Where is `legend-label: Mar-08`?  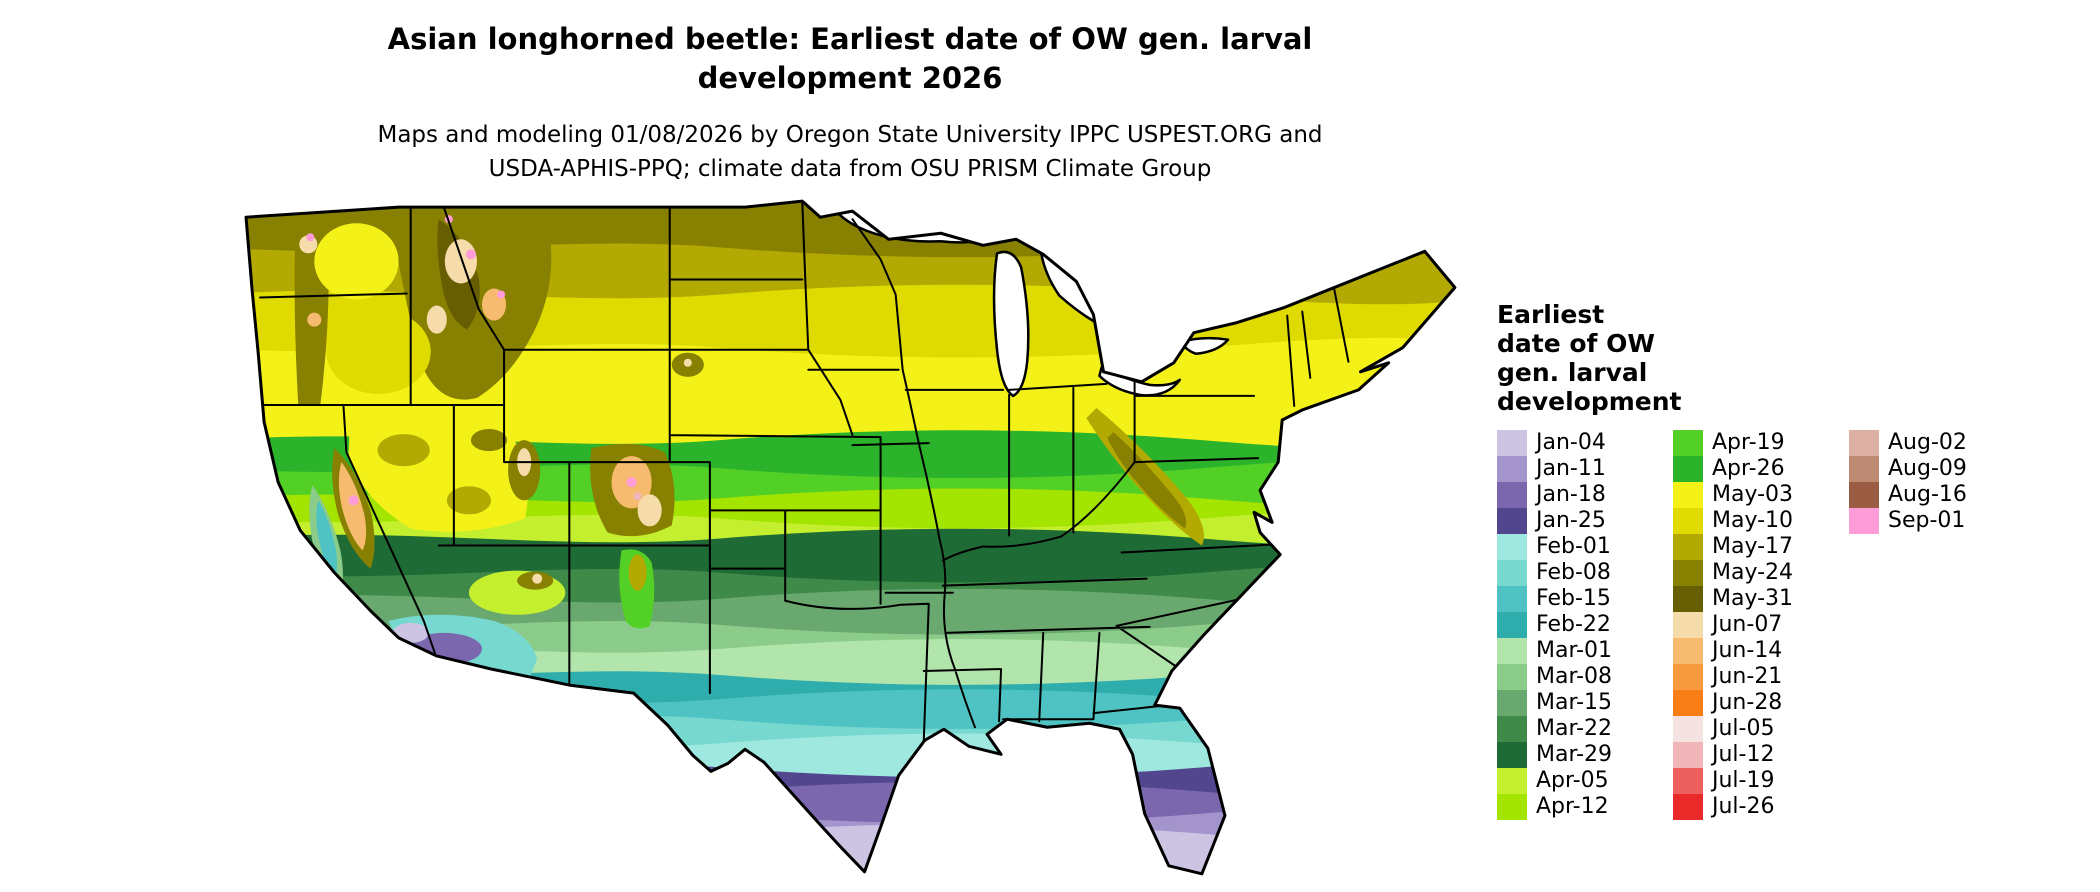
legend-label: Mar-08 is located at coordinates (1574, 676).